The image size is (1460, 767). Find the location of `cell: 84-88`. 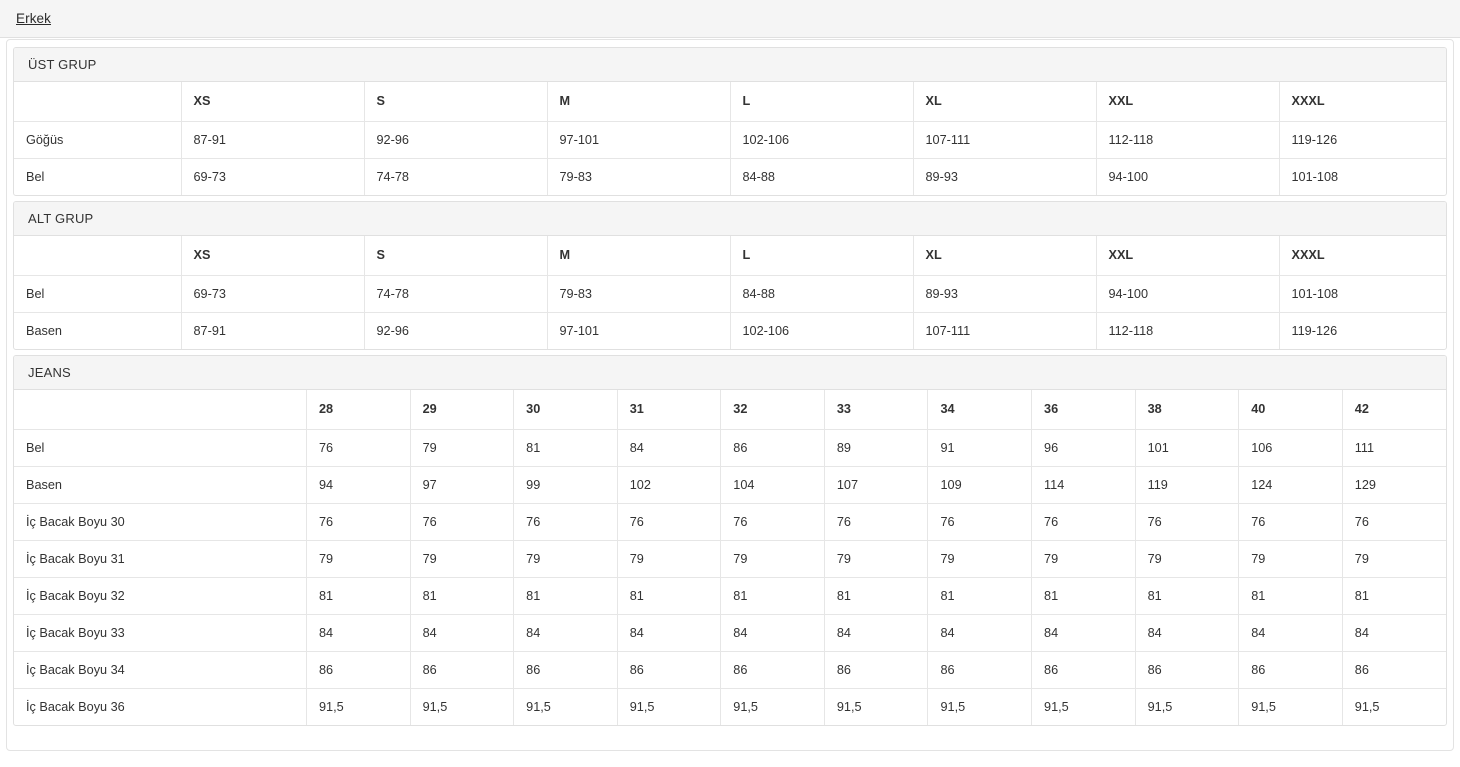

cell: 84-88 is located at coordinates (822, 294).